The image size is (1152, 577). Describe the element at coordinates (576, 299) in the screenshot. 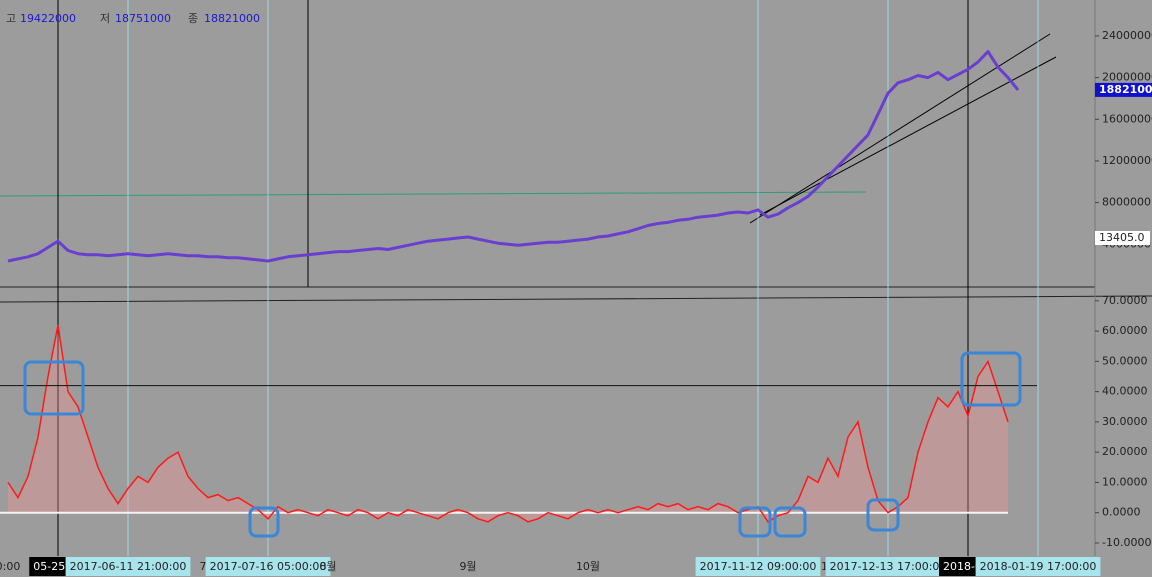

I see `panel-divider` at that location.